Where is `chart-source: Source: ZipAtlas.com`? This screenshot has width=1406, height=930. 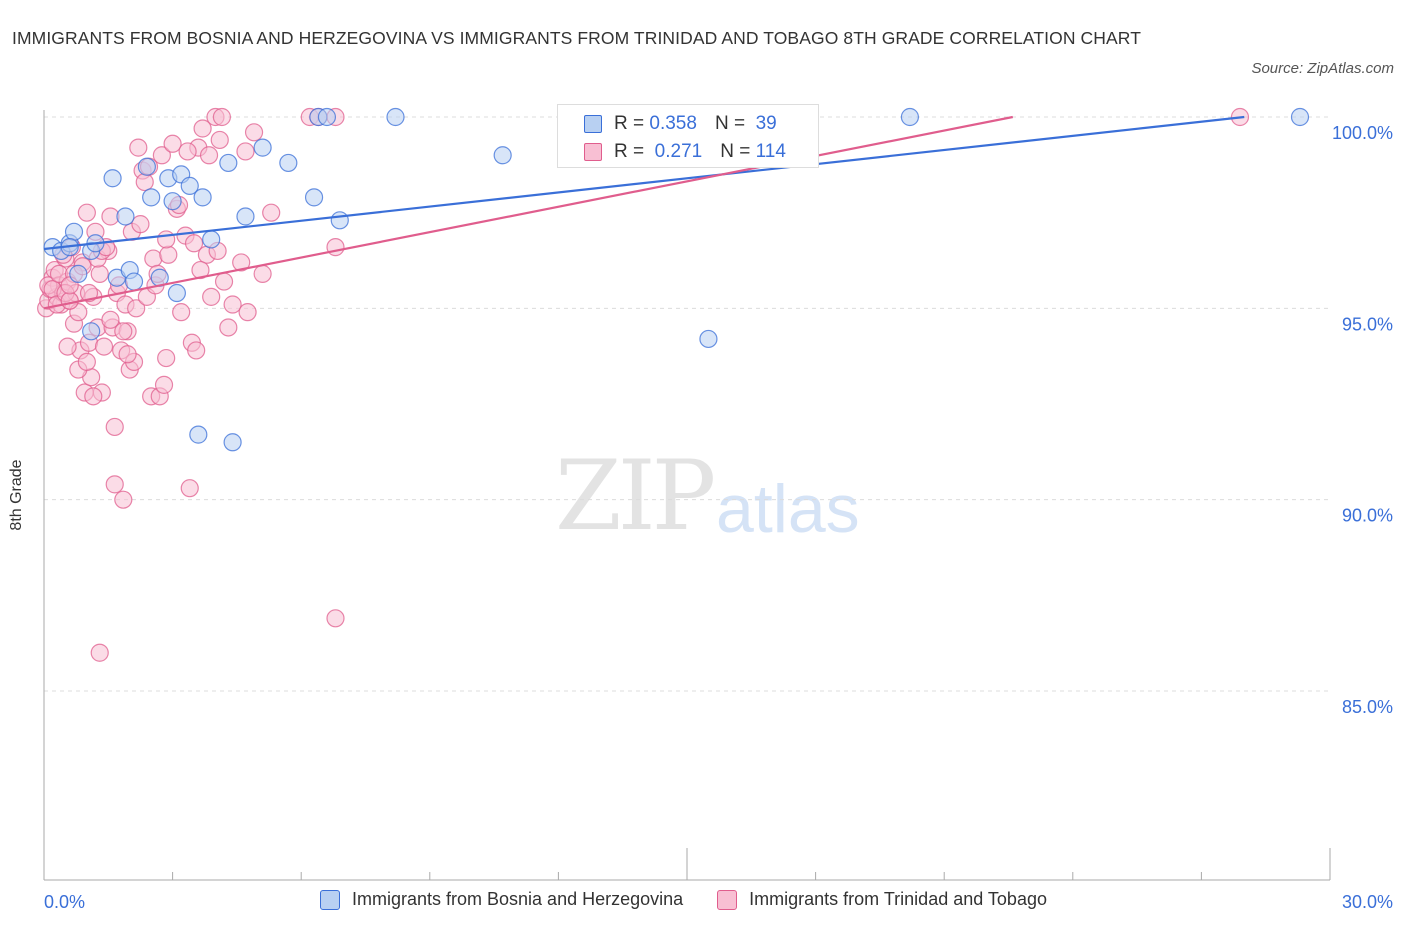 chart-source: Source: ZipAtlas.com is located at coordinates (1322, 68).